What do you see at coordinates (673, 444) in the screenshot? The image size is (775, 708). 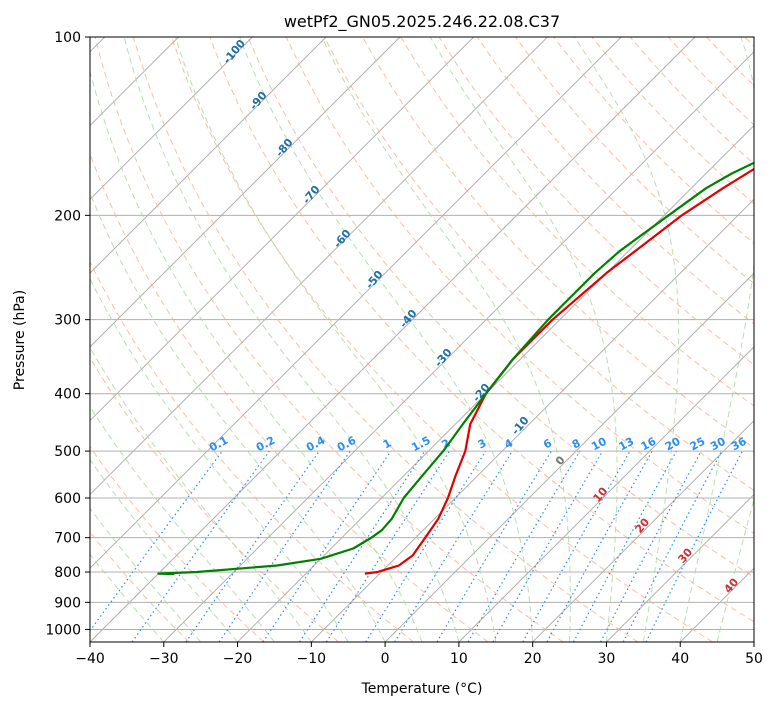 I see `mixing-ratio-label: 20` at bounding box center [673, 444].